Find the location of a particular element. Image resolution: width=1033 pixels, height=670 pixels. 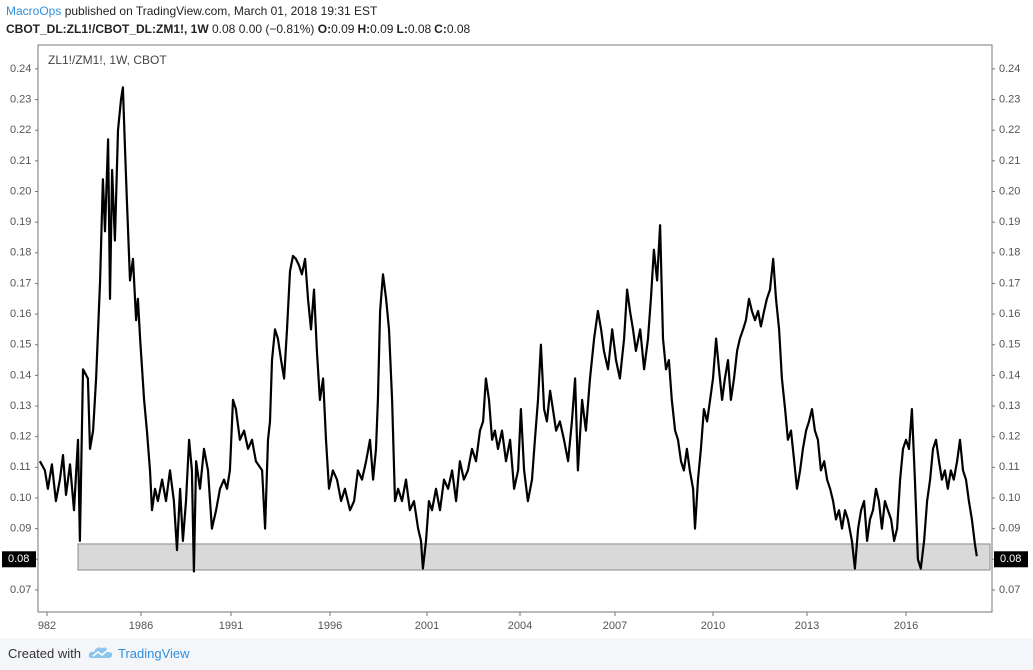

ohlc: O:0.09 H:0.09 L:0.08 C:0.08 is located at coordinates (395, 29).